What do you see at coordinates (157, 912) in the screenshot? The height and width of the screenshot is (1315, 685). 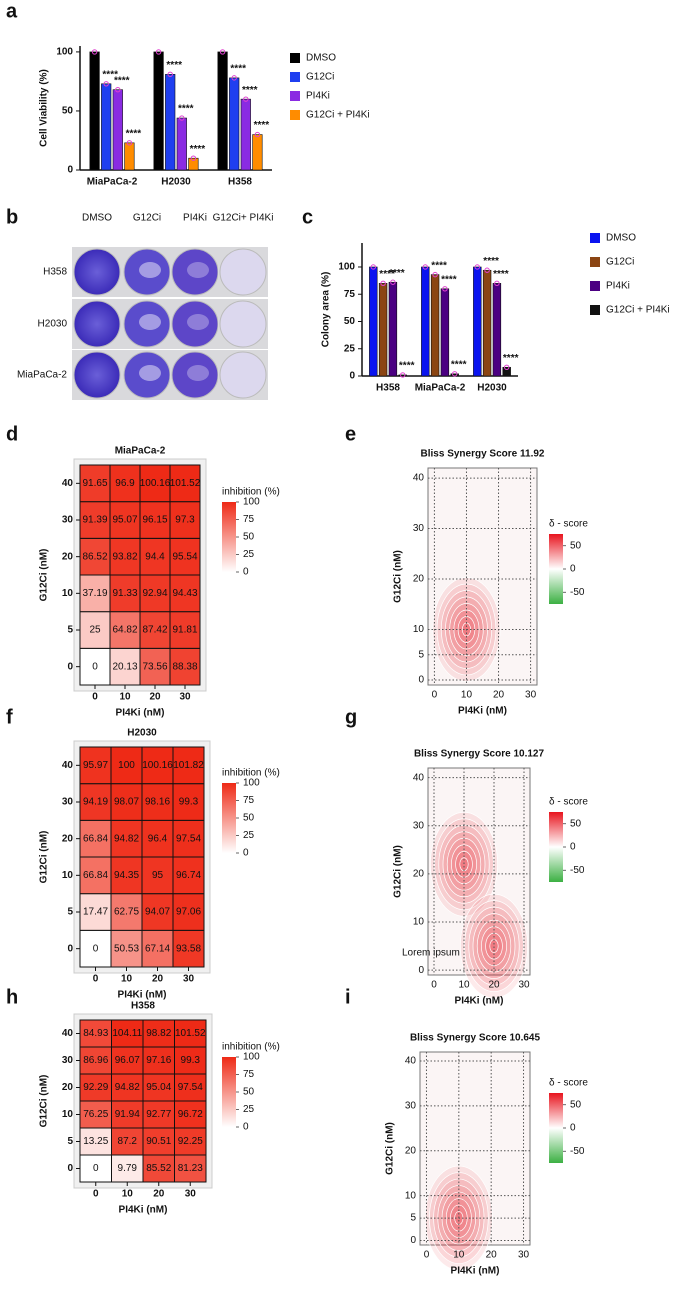 I see `cell-label: 94.07` at bounding box center [157, 912].